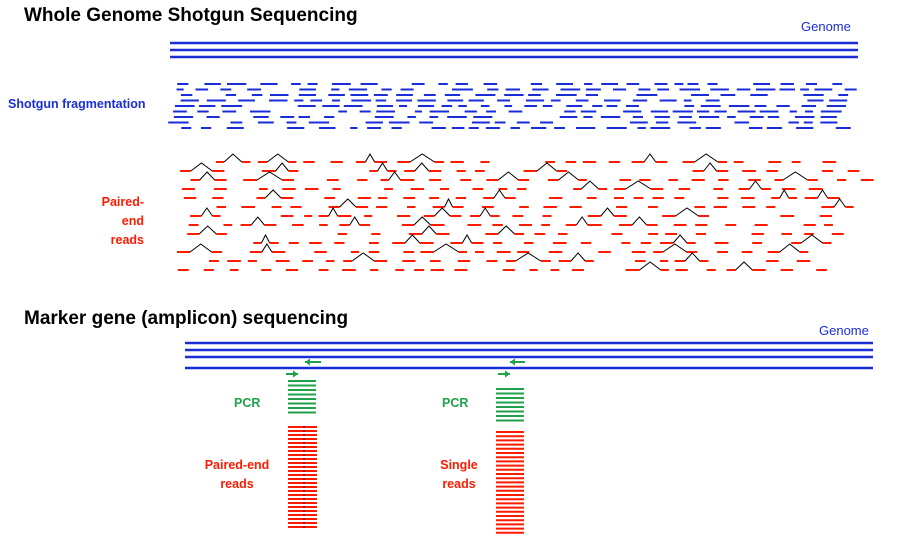 The image size is (907, 542). What do you see at coordinates (186, 318) in the screenshot?
I see `amplicon-title: Marker gene (amplicon) sequencing` at bounding box center [186, 318].